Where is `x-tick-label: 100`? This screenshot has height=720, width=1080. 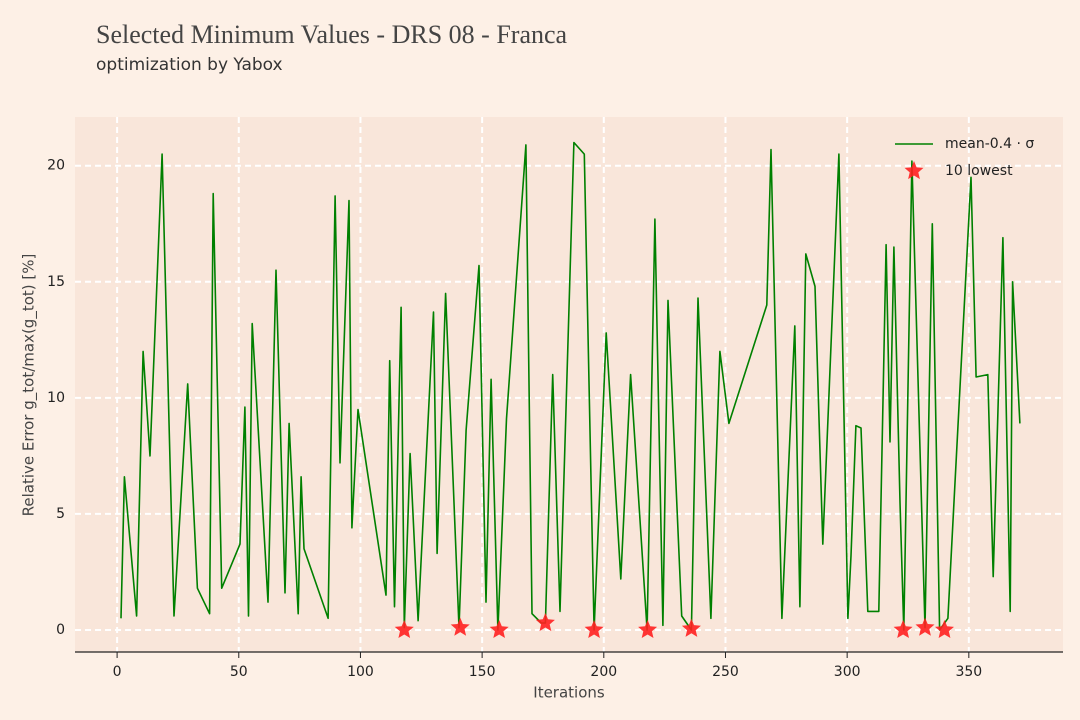
x-tick-label: 100 is located at coordinates (360, 672).